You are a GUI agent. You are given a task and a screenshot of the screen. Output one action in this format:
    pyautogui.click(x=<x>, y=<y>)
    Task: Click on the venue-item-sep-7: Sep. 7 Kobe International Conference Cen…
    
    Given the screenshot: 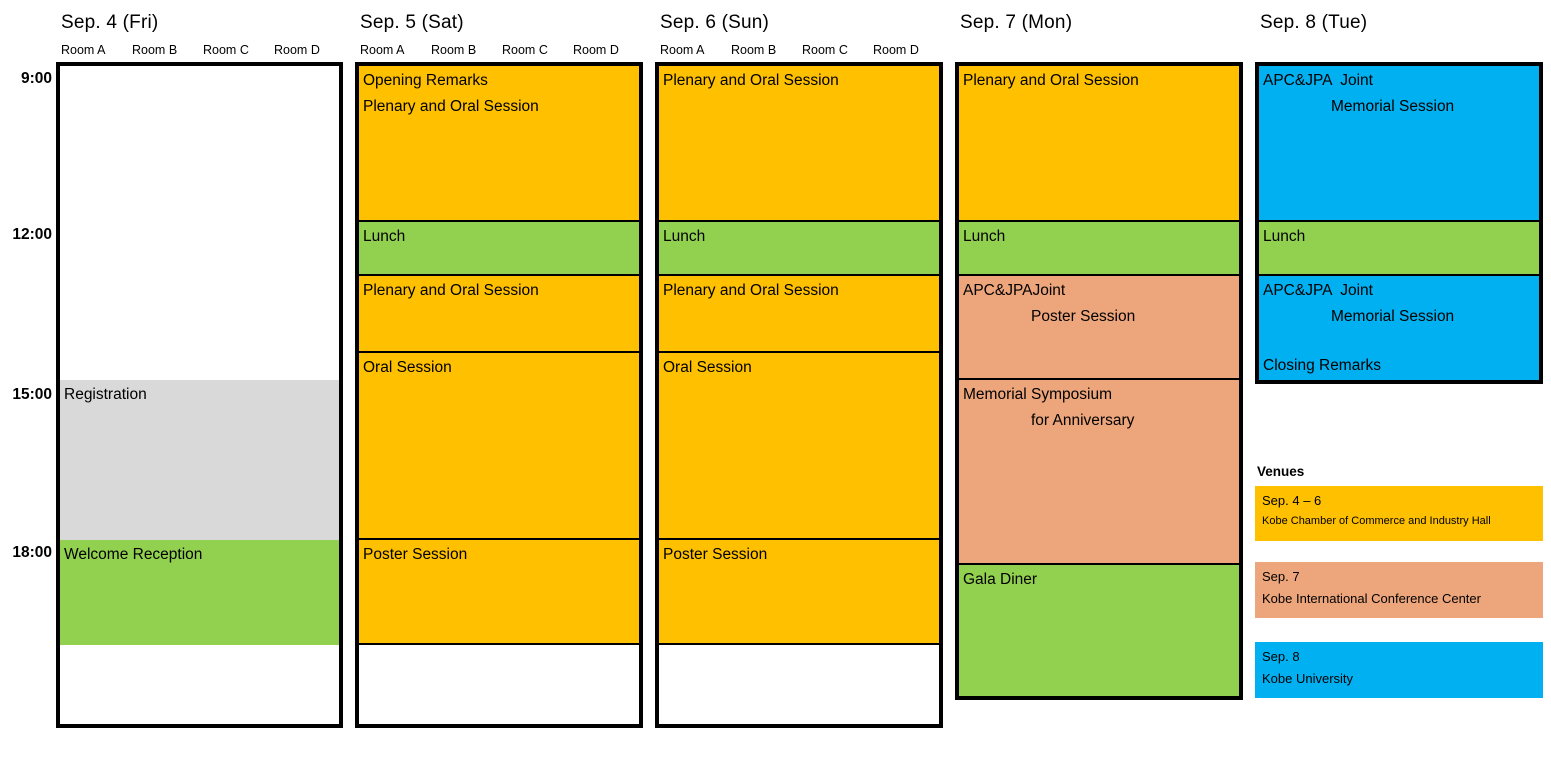 What is the action you would take?
    pyautogui.click(x=1399, y=590)
    